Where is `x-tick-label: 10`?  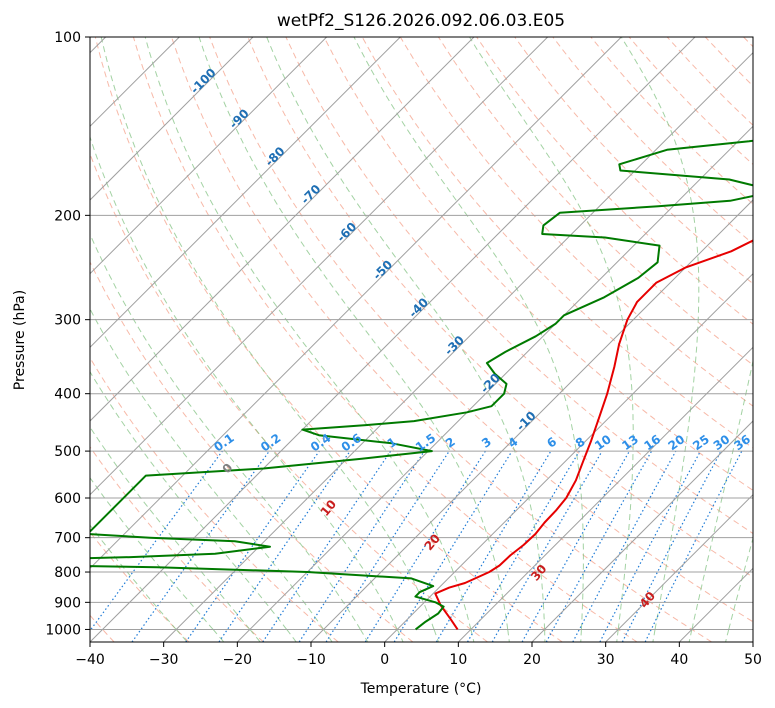
x-tick-label: 10 is located at coordinates (458, 660).